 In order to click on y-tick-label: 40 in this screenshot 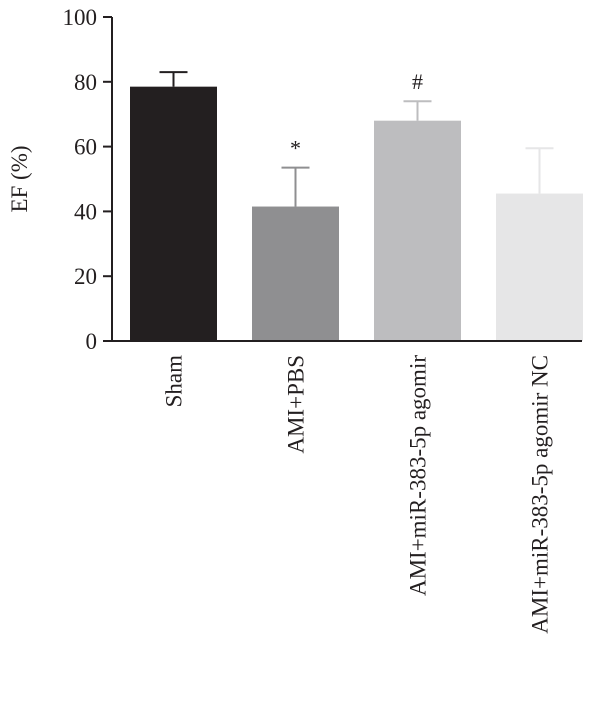, I will do `click(85, 211)`.